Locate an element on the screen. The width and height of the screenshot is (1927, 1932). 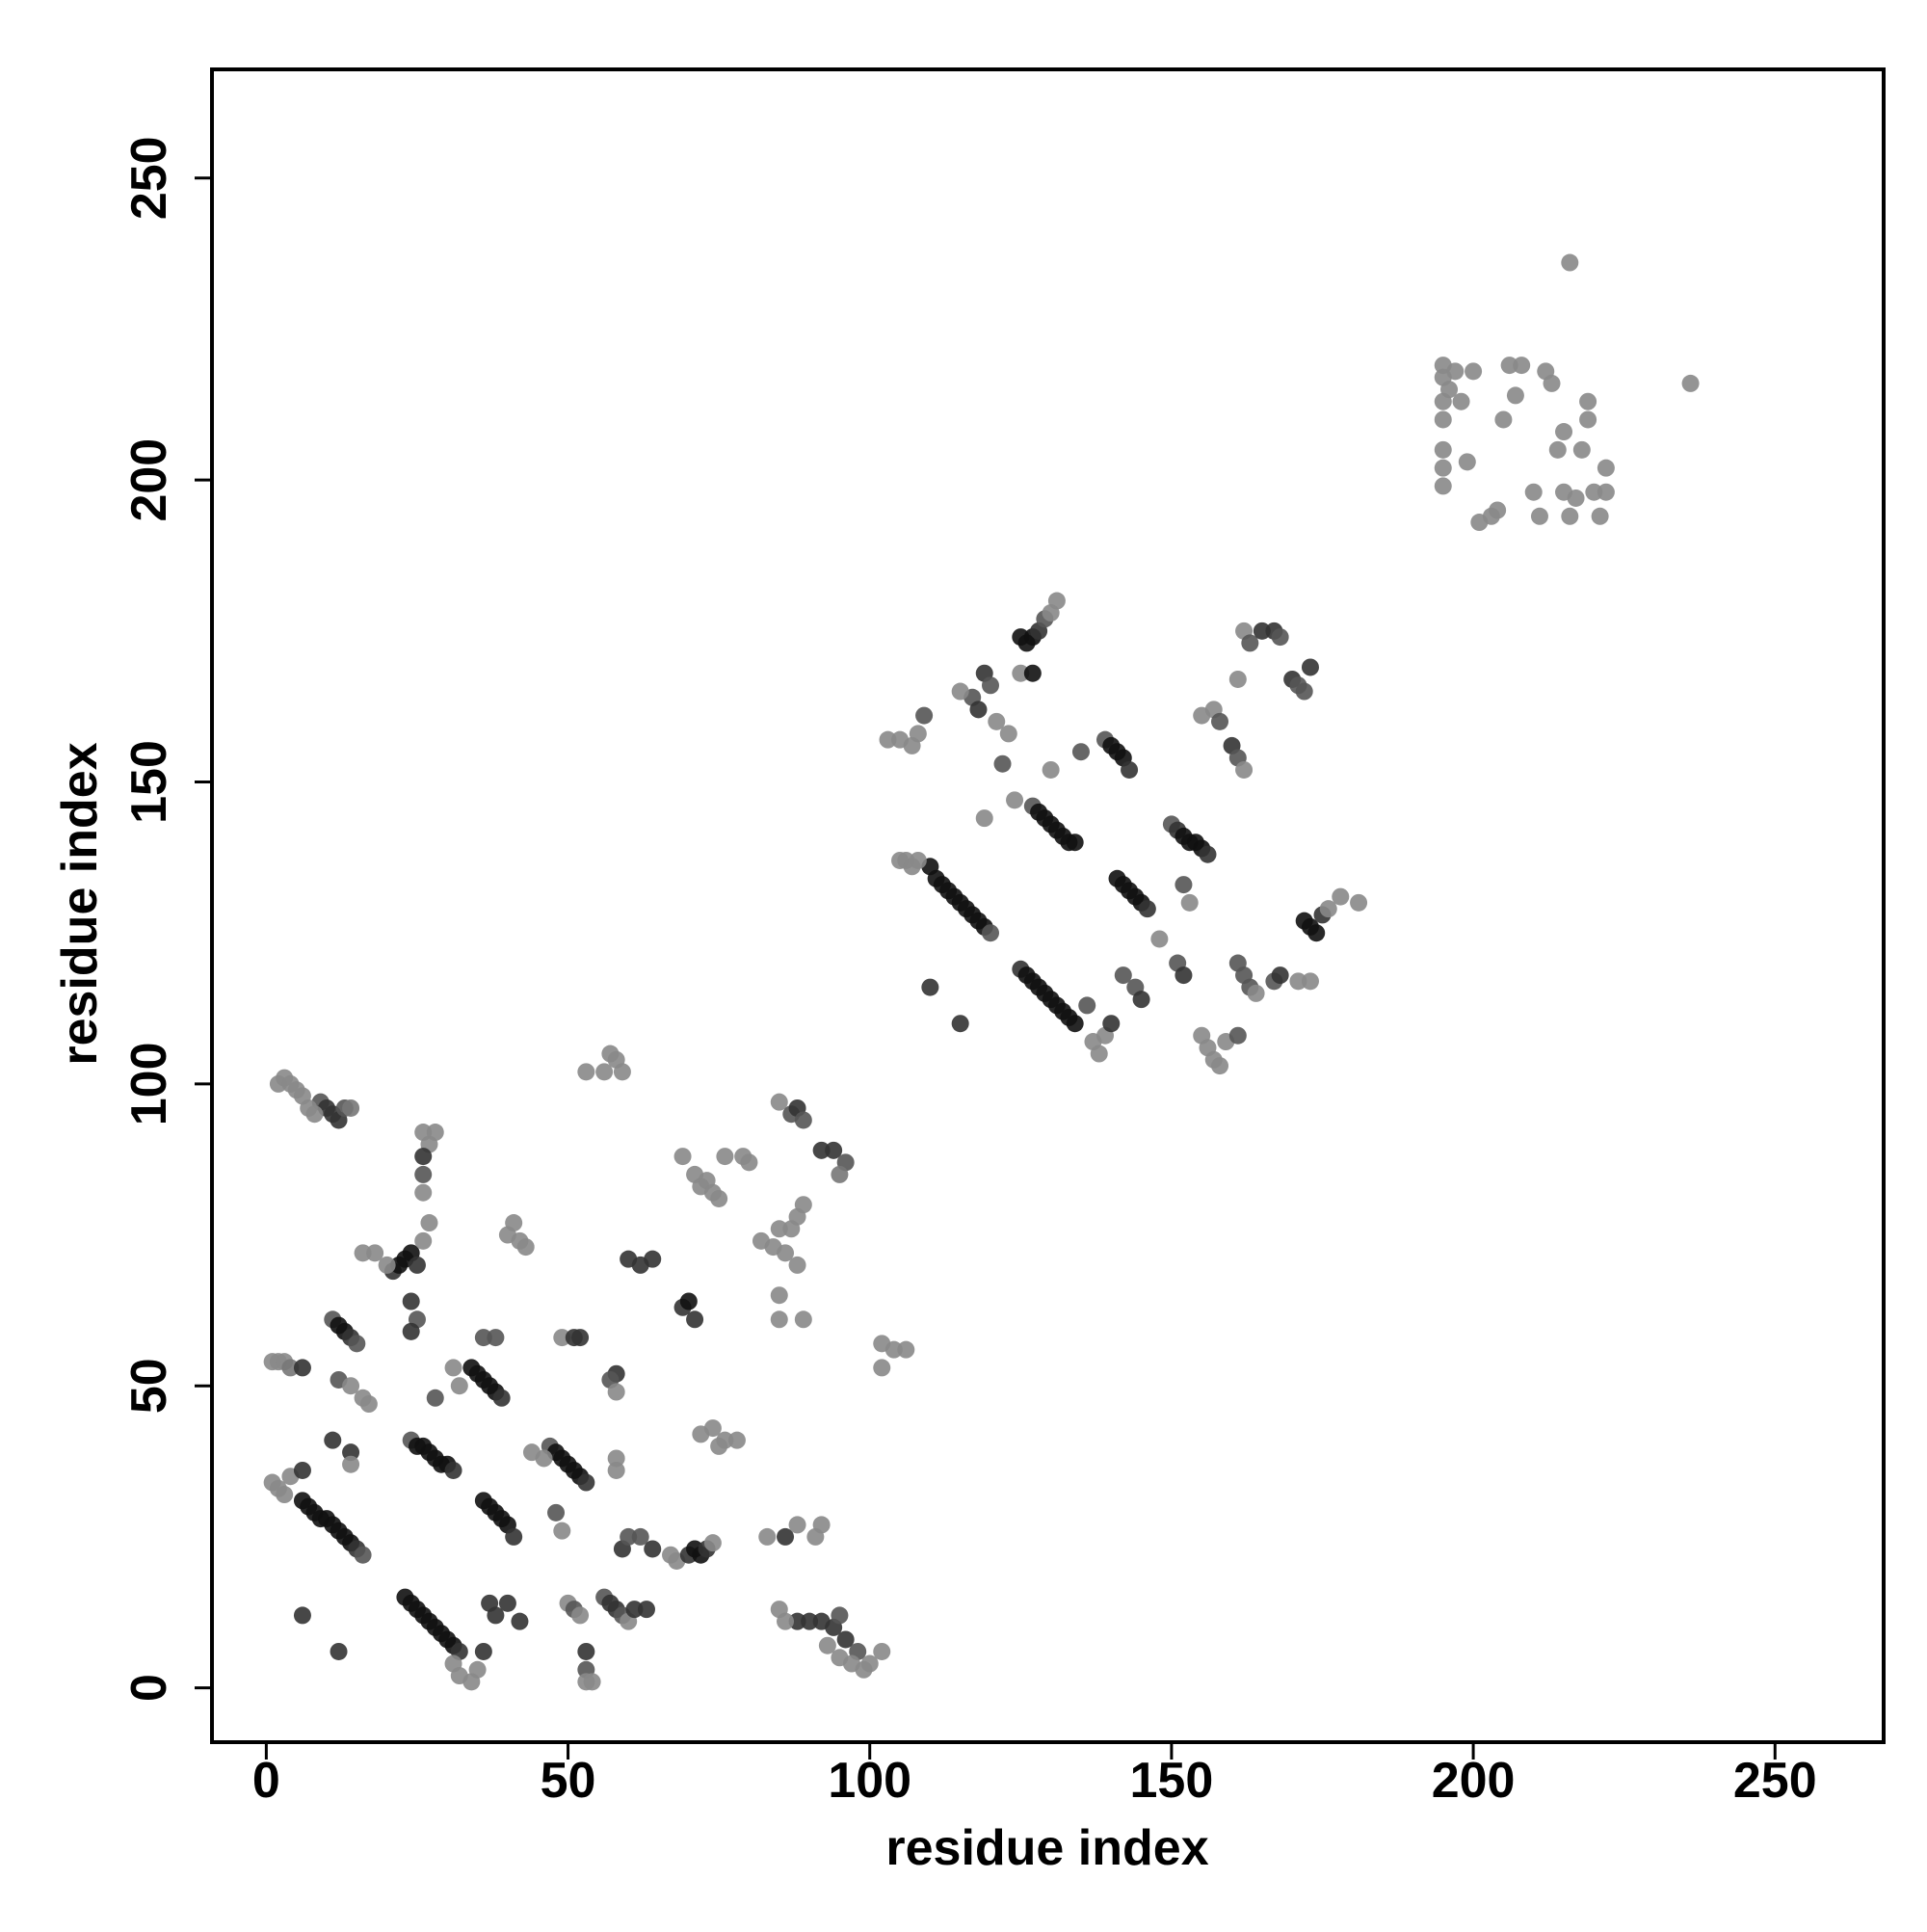
x-tick-label: 50 is located at coordinates (568, 1781).